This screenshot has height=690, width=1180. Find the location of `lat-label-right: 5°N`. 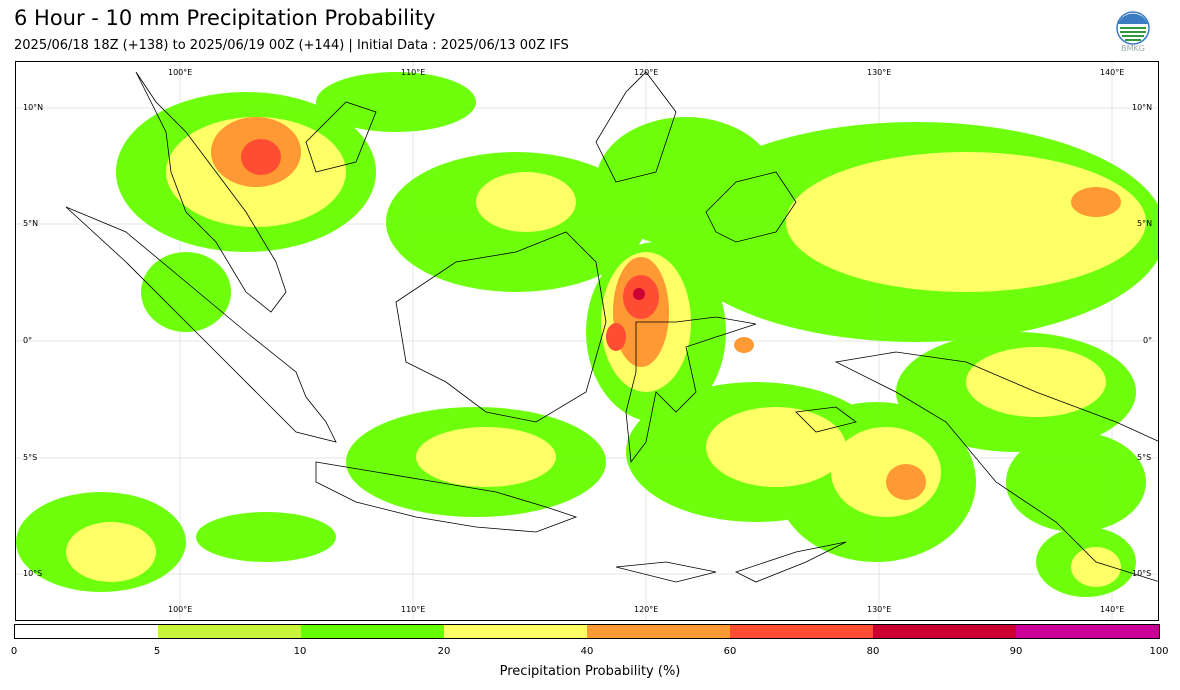

lat-label-right: 5°N is located at coordinates (1145, 223).